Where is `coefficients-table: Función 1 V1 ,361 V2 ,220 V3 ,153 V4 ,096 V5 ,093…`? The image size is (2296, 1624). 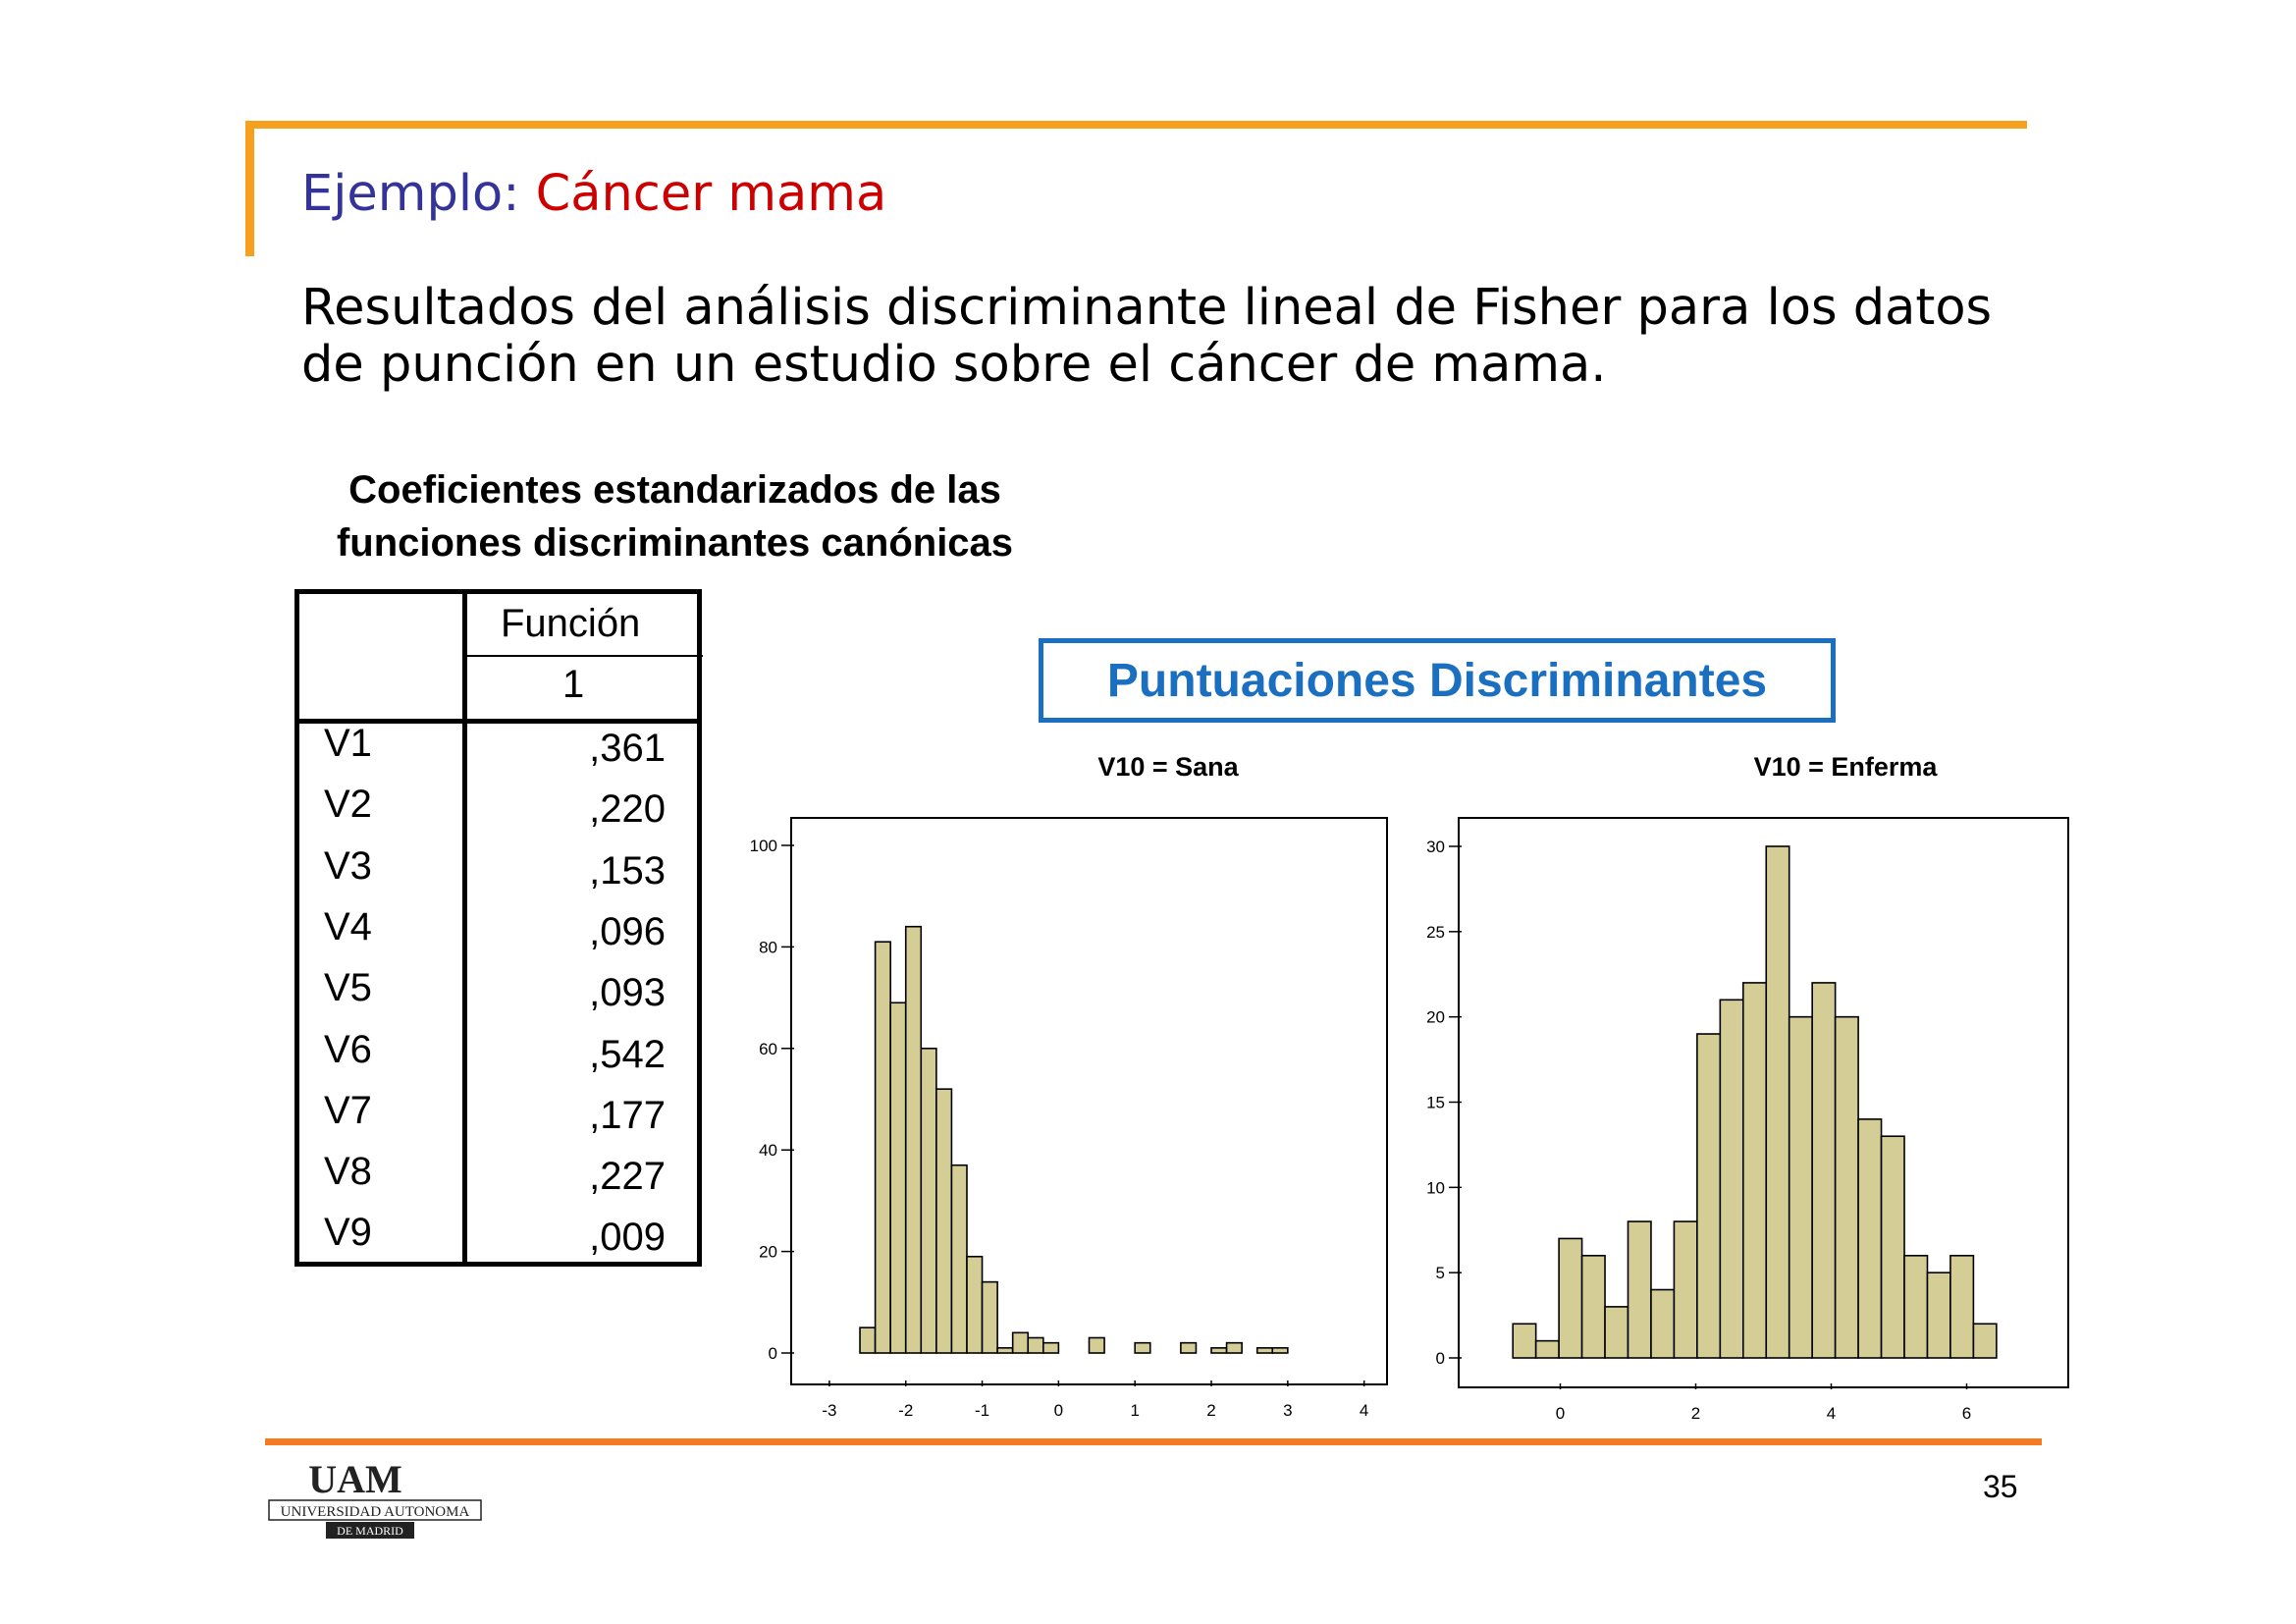 coefficients-table: Función 1 V1 ,361 V2 ,220 V3 ,153 V4 ,096 V5 ,093… is located at coordinates (499, 928).